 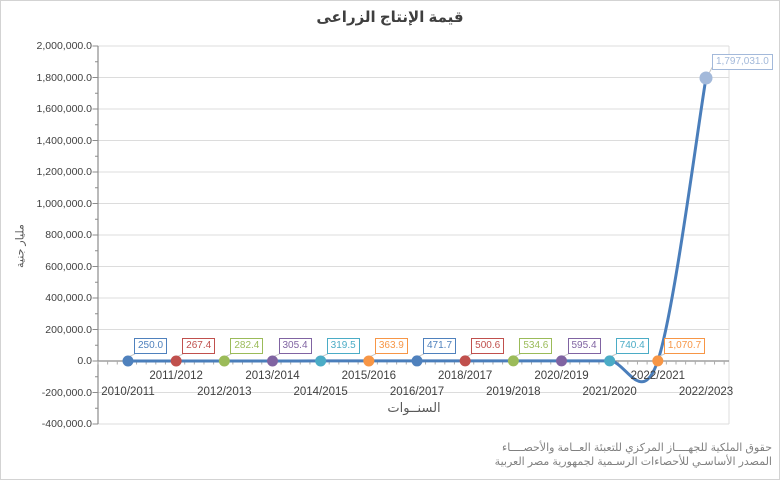 What do you see at coordinates (295, 346) in the screenshot?
I see `data-label: 305.4` at bounding box center [295, 346].